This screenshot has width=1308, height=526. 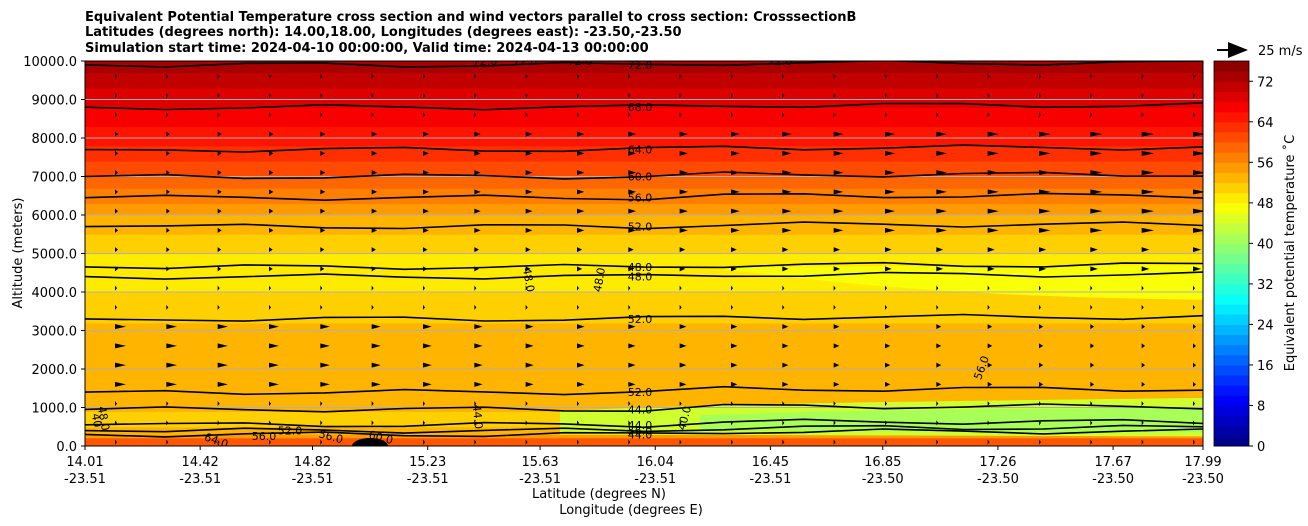 What do you see at coordinates (684, 418) in the screenshot?
I see `contour-label: 40.0` at bounding box center [684, 418].